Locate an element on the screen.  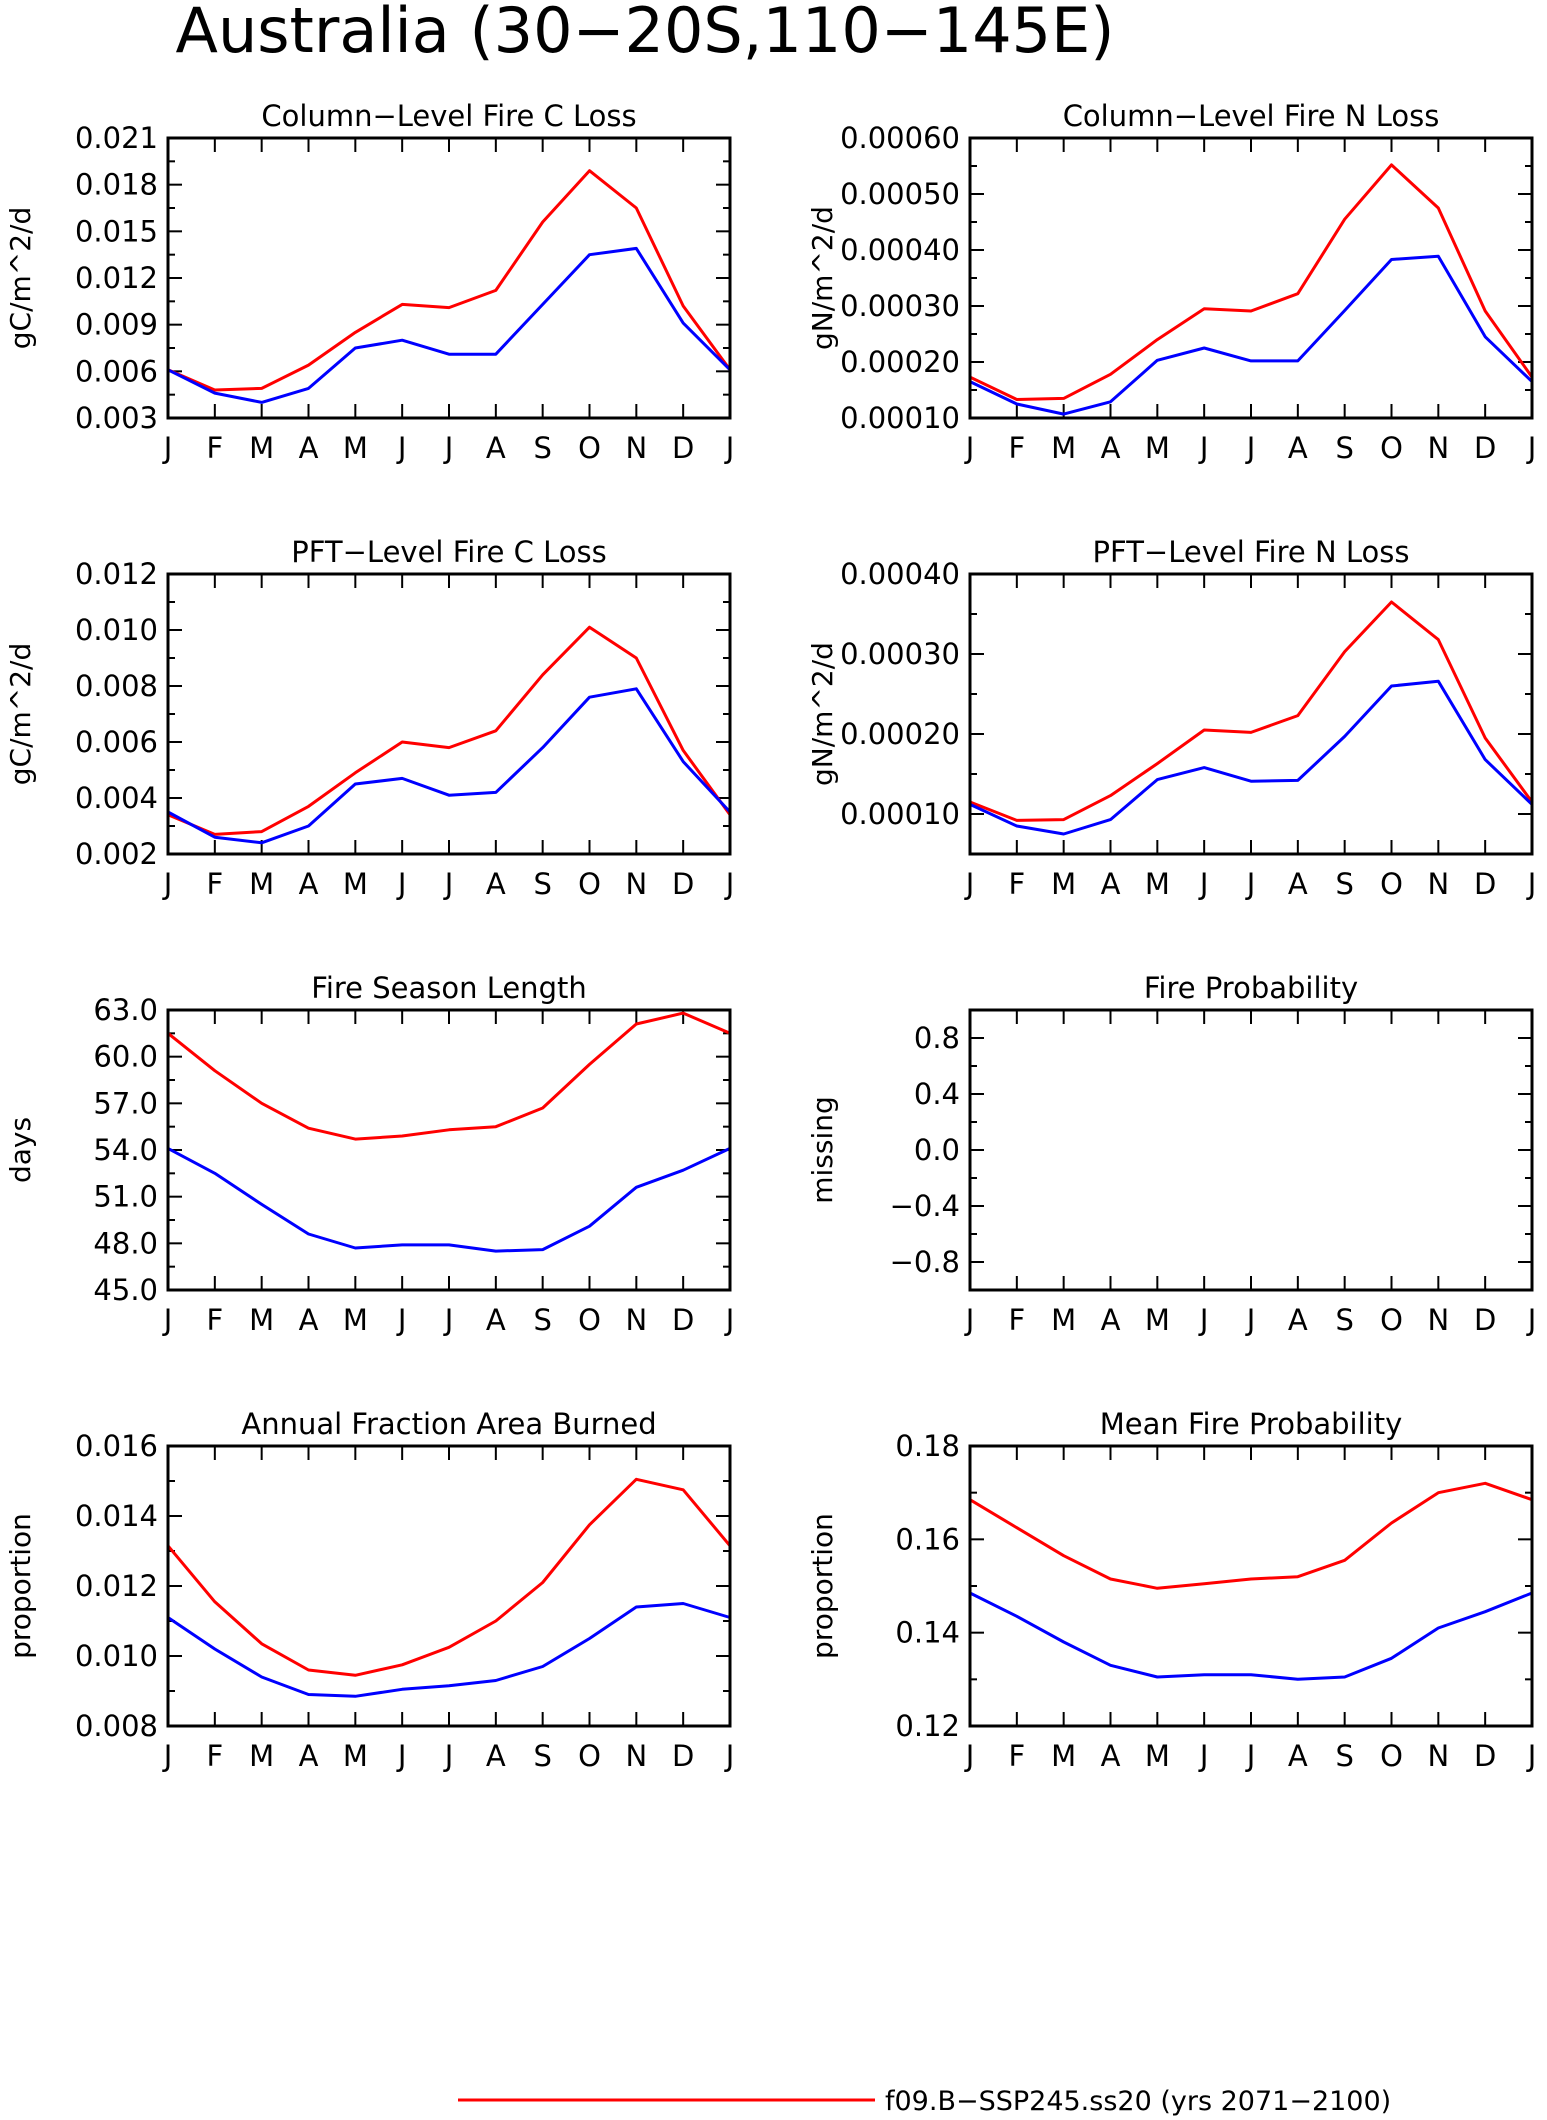
y-axis-label: missing is located at coordinates (822, 1150).